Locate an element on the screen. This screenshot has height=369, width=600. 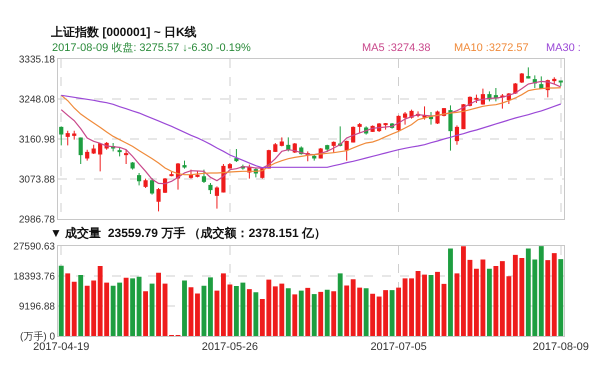
y-tick-label: 3248.08 is located at coordinates (37, 100).